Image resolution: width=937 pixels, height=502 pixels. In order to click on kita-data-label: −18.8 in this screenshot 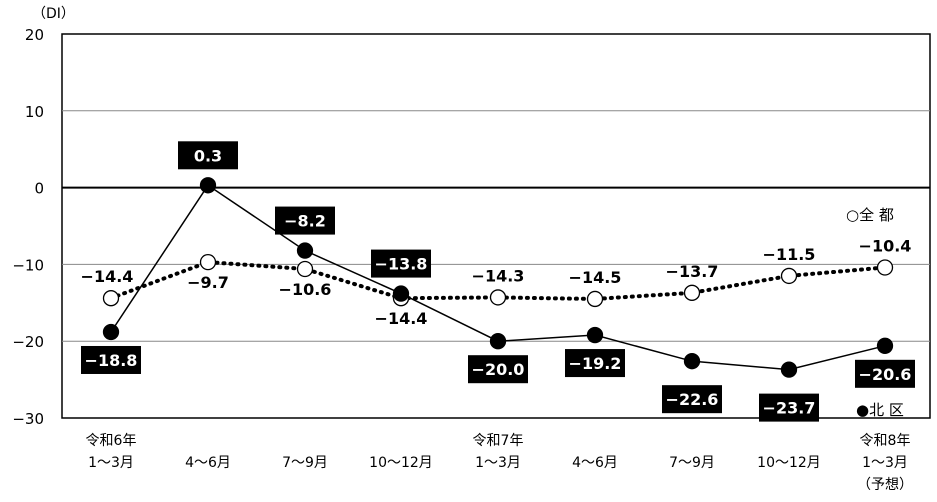, I will do `click(111, 360)`.